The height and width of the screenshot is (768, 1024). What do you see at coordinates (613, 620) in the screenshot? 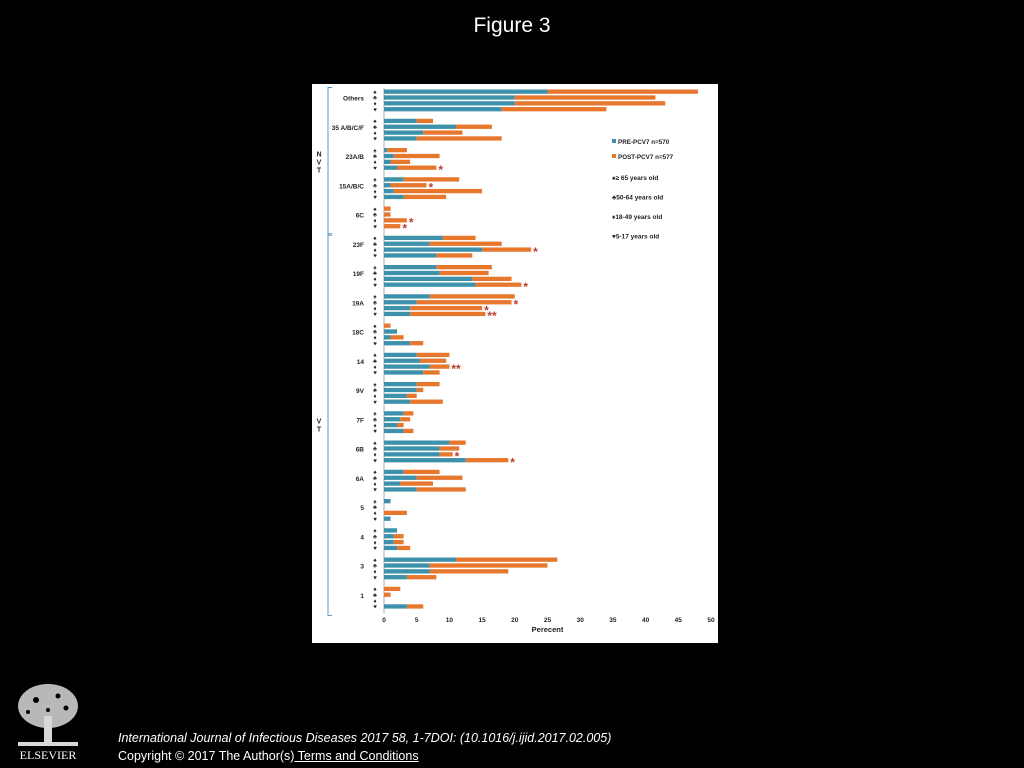
I see `x-tick-label: 35` at bounding box center [613, 620].